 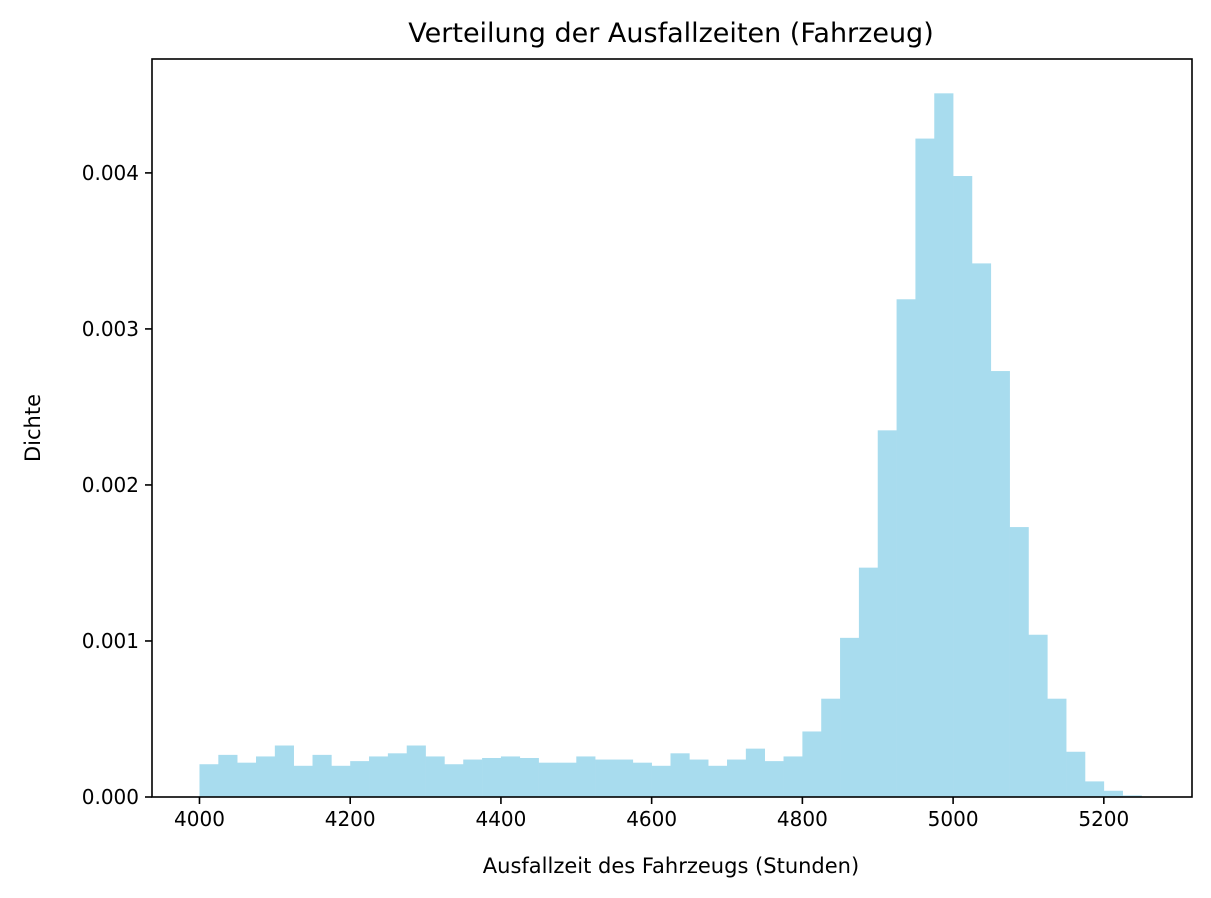 I want to click on x-tick-label: 4800, so click(x=802, y=819).